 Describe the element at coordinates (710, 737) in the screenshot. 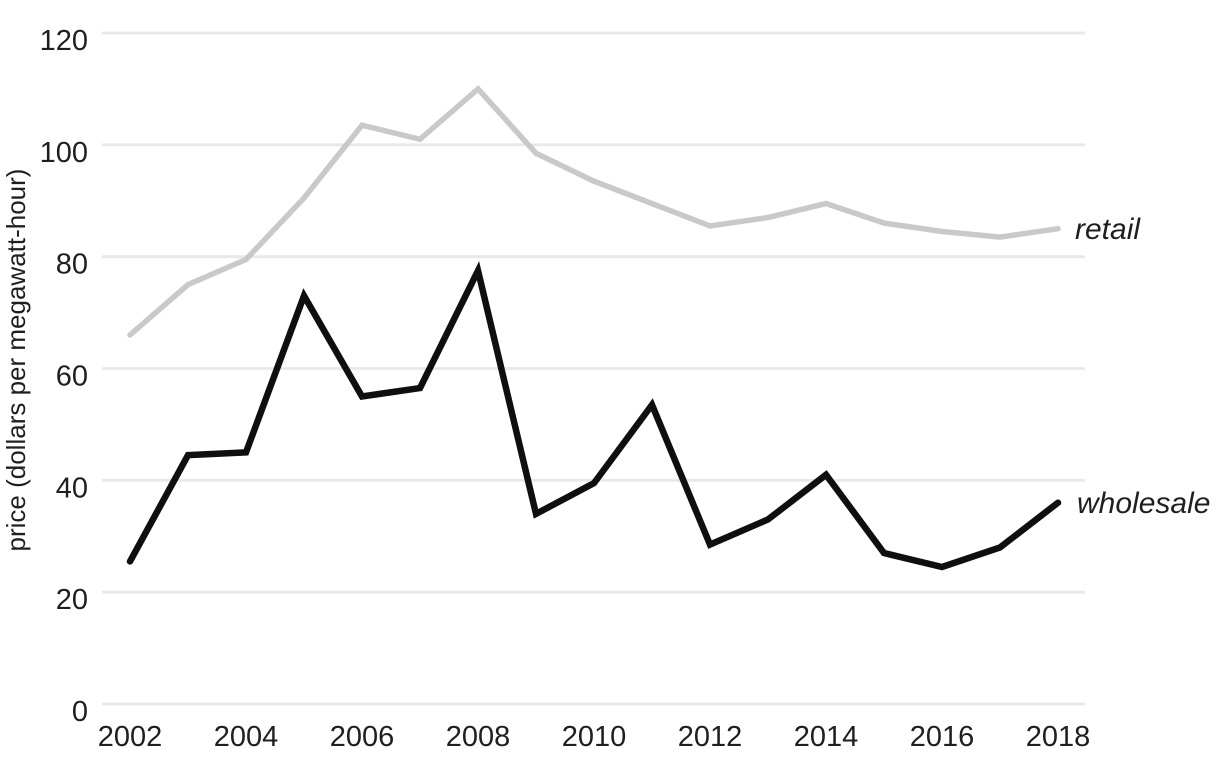

I see `x-tick-label-2012: 2012` at that location.